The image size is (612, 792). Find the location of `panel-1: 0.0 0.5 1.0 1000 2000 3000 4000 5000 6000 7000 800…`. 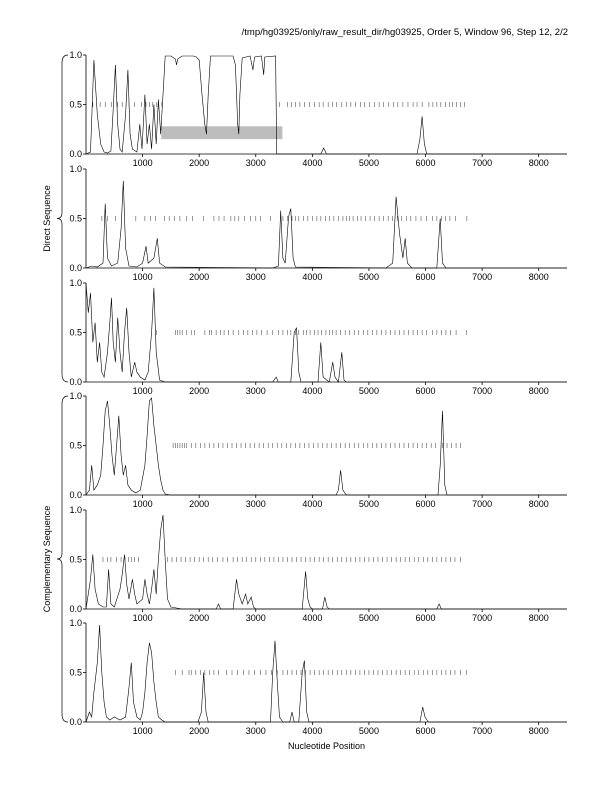

panel-1: 0.0 0.5 1.0 1000 2000 3000 4000 5000 6000 7000 800… is located at coordinates (318, 109).